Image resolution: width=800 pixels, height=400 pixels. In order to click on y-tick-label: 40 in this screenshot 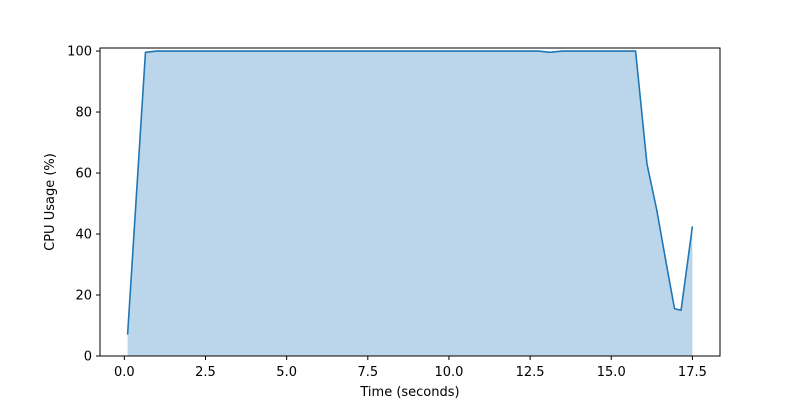, I will do `click(83, 235)`.